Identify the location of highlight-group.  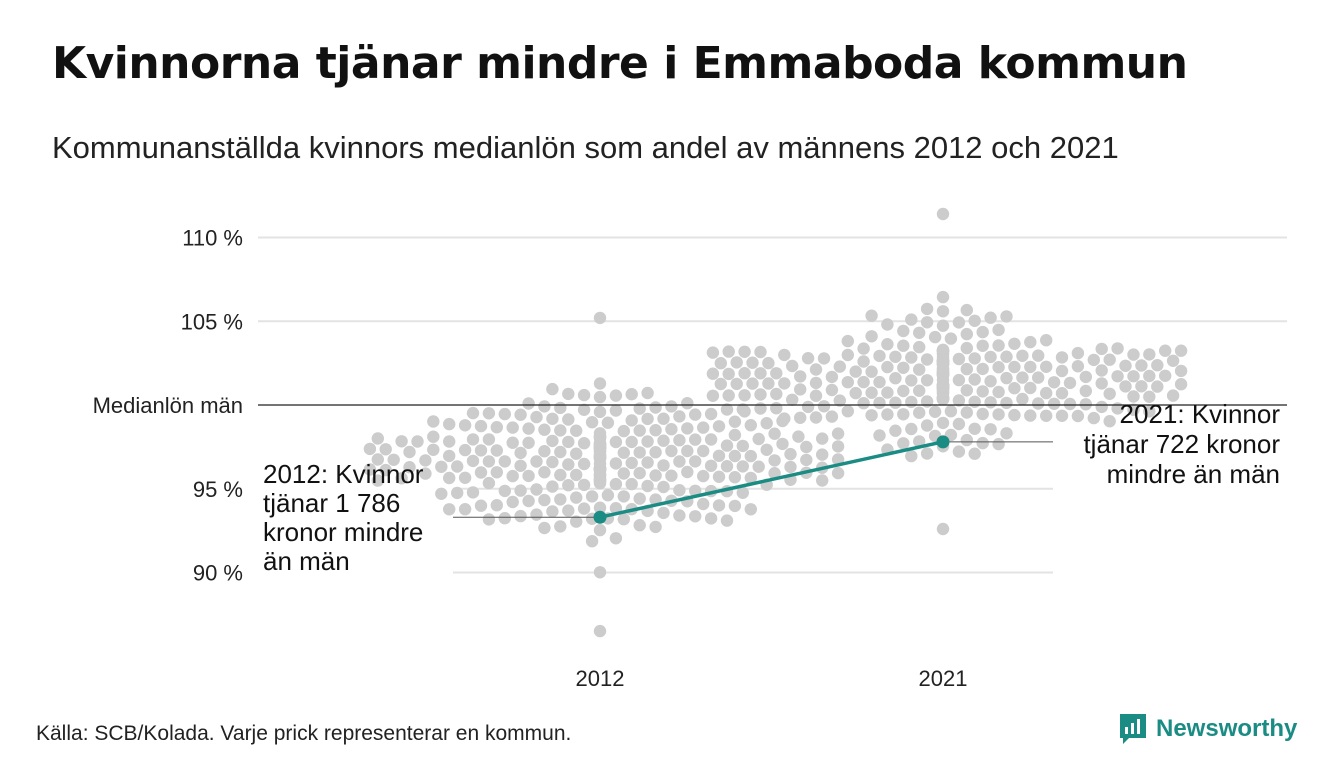
(753, 479).